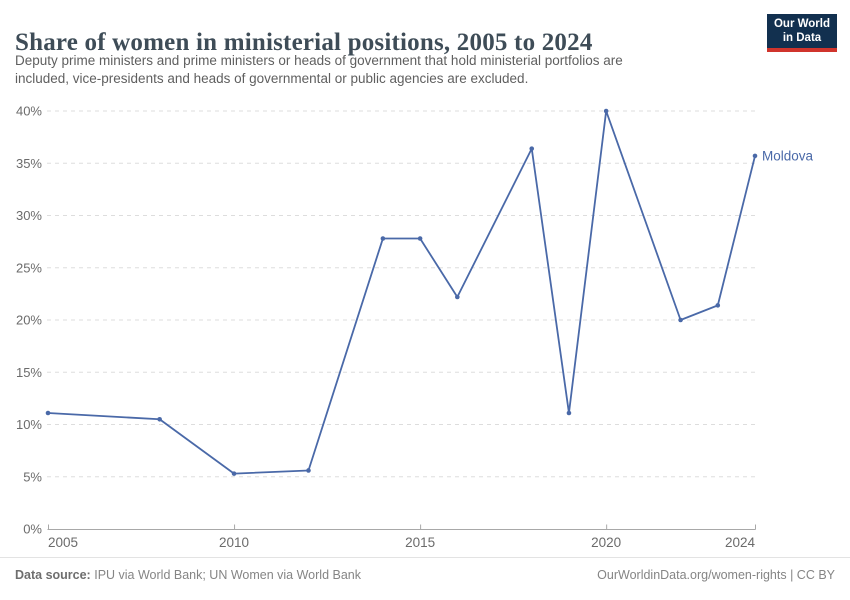 The height and width of the screenshot is (600, 850). What do you see at coordinates (29, 163) in the screenshot?
I see `y-axis-tick-label: 35%` at bounding box center [29, 163].